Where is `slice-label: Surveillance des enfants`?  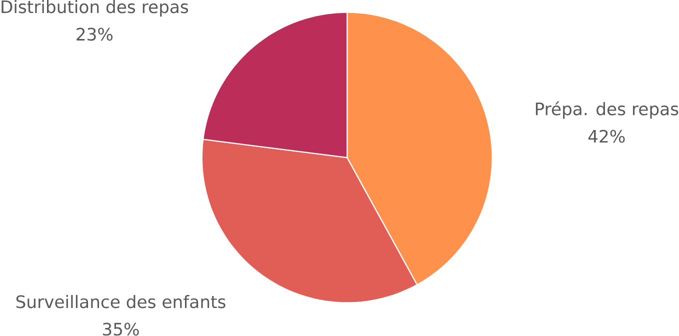
slice-label: Surveillance des enfants is located at coordinates (121, 301).